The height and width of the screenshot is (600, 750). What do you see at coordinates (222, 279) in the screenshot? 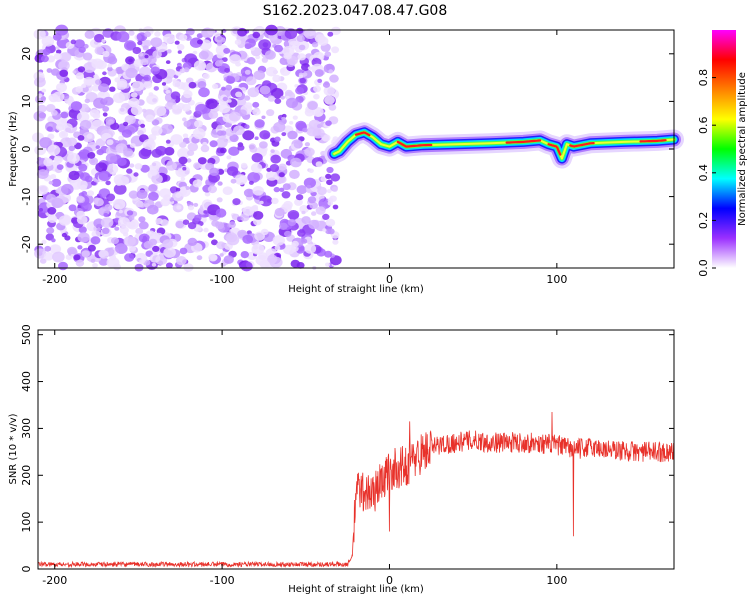
I see `spectrogram-x-tick-label: -100` at bounding box center [222, 279].